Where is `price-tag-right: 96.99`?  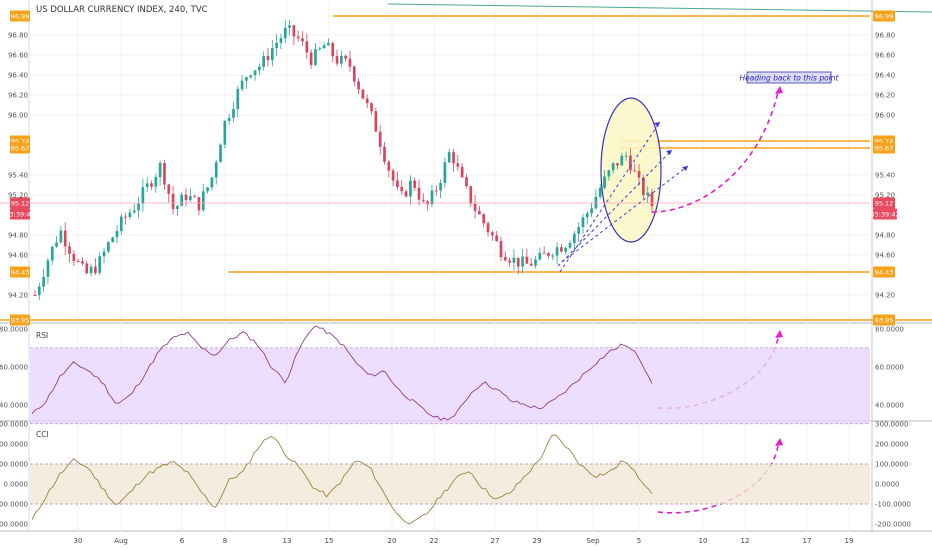
price-tag-right: 96.99 is located at coordinates (884, 17).